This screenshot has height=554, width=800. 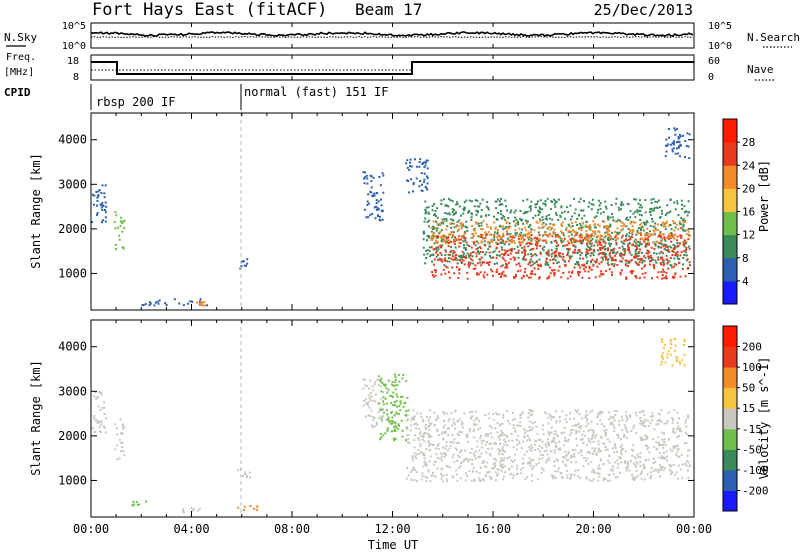 I want to click on velocity-region, so click(x=99, y=412).